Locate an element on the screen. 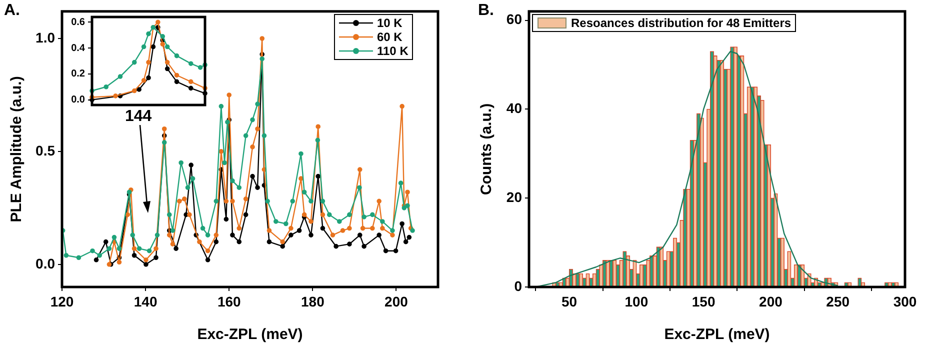 This screenshot has width=926, height=348. y-axis-title: Counts (a.u.) is located at coordinates (487, 149).